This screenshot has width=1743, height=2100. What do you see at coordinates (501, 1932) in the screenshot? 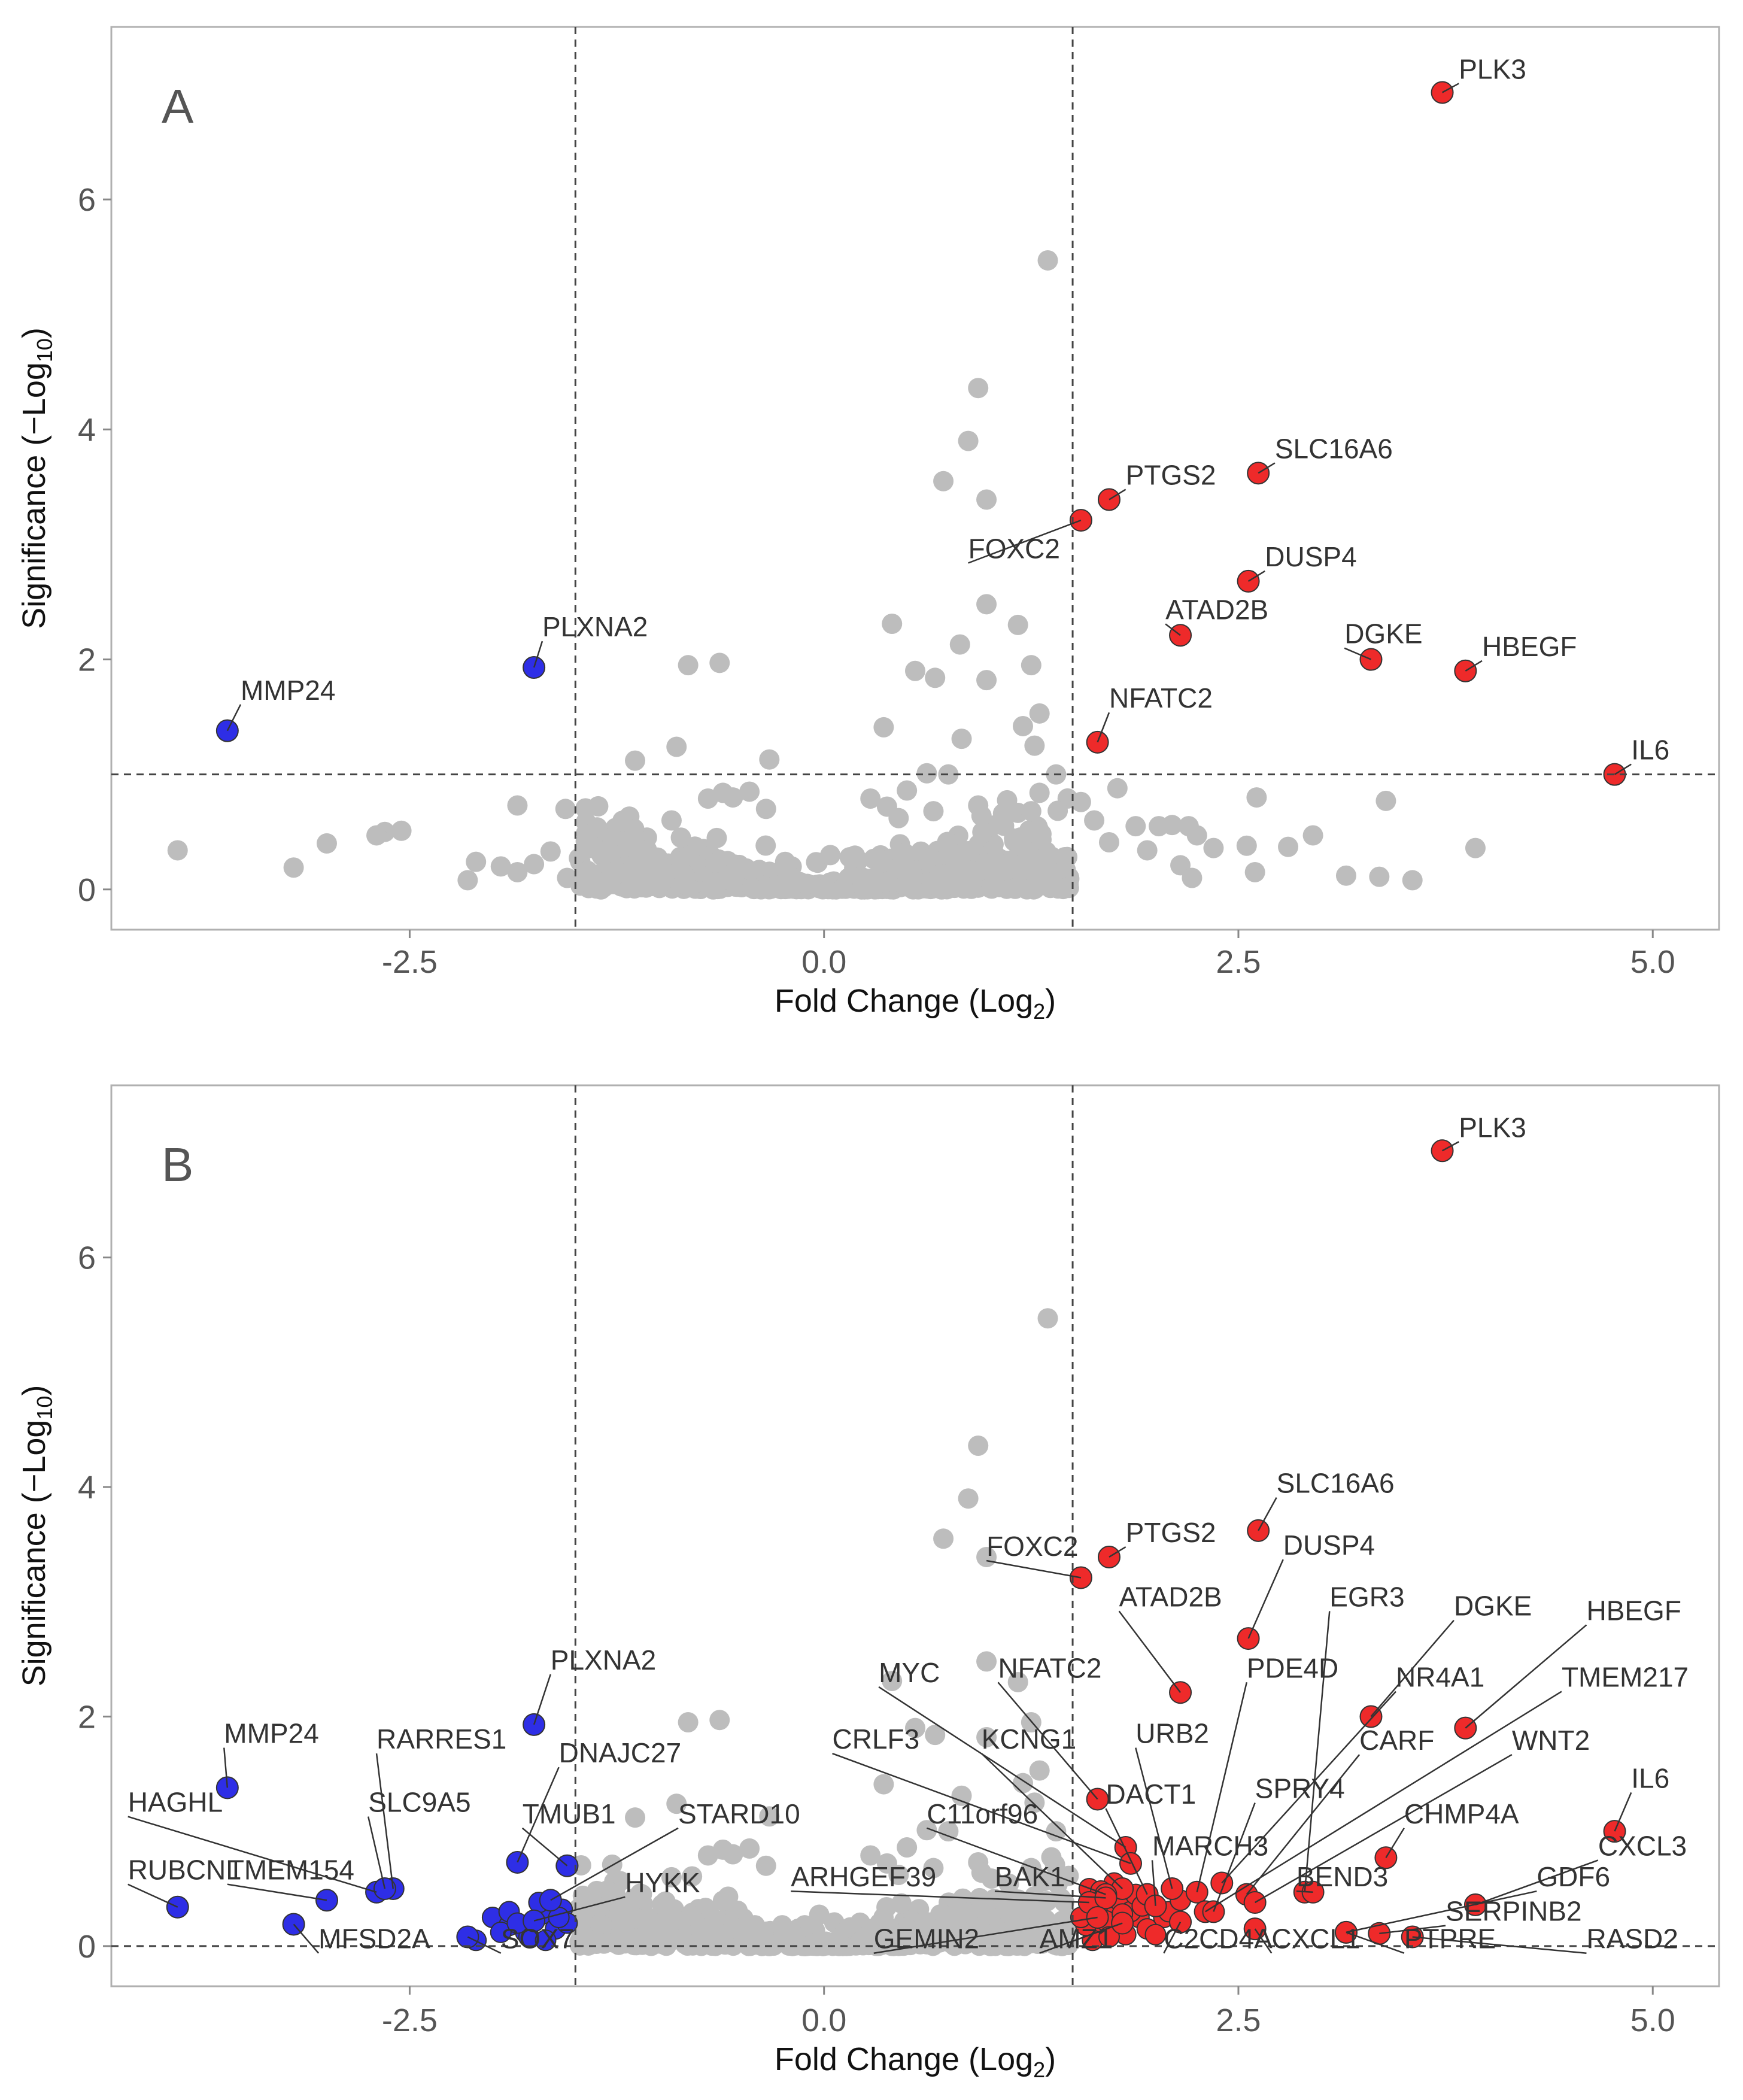
I see `down-point` at bounding box center [501, 1932].